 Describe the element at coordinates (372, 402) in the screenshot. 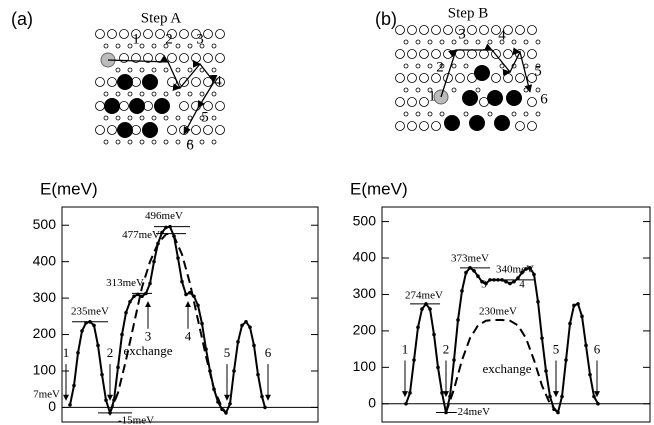

I see `y-tick-label: 0` at that location.